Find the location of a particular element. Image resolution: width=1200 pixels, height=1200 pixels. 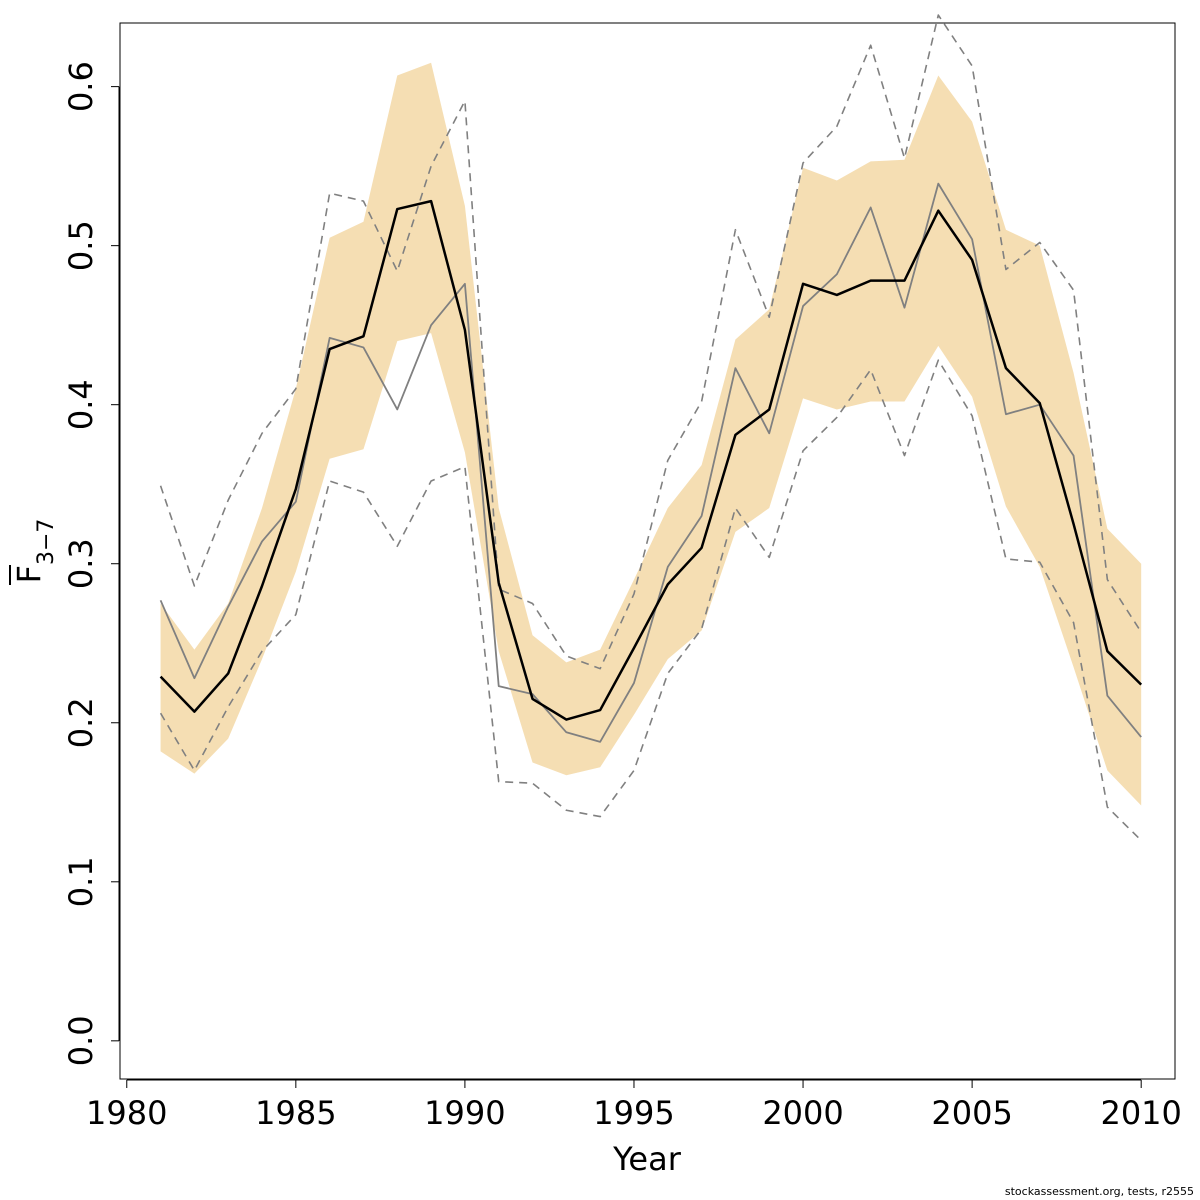

x-axis: 1980 1985 1990 1995 2000 2005 2010 is located at coordinates (634, 1105).